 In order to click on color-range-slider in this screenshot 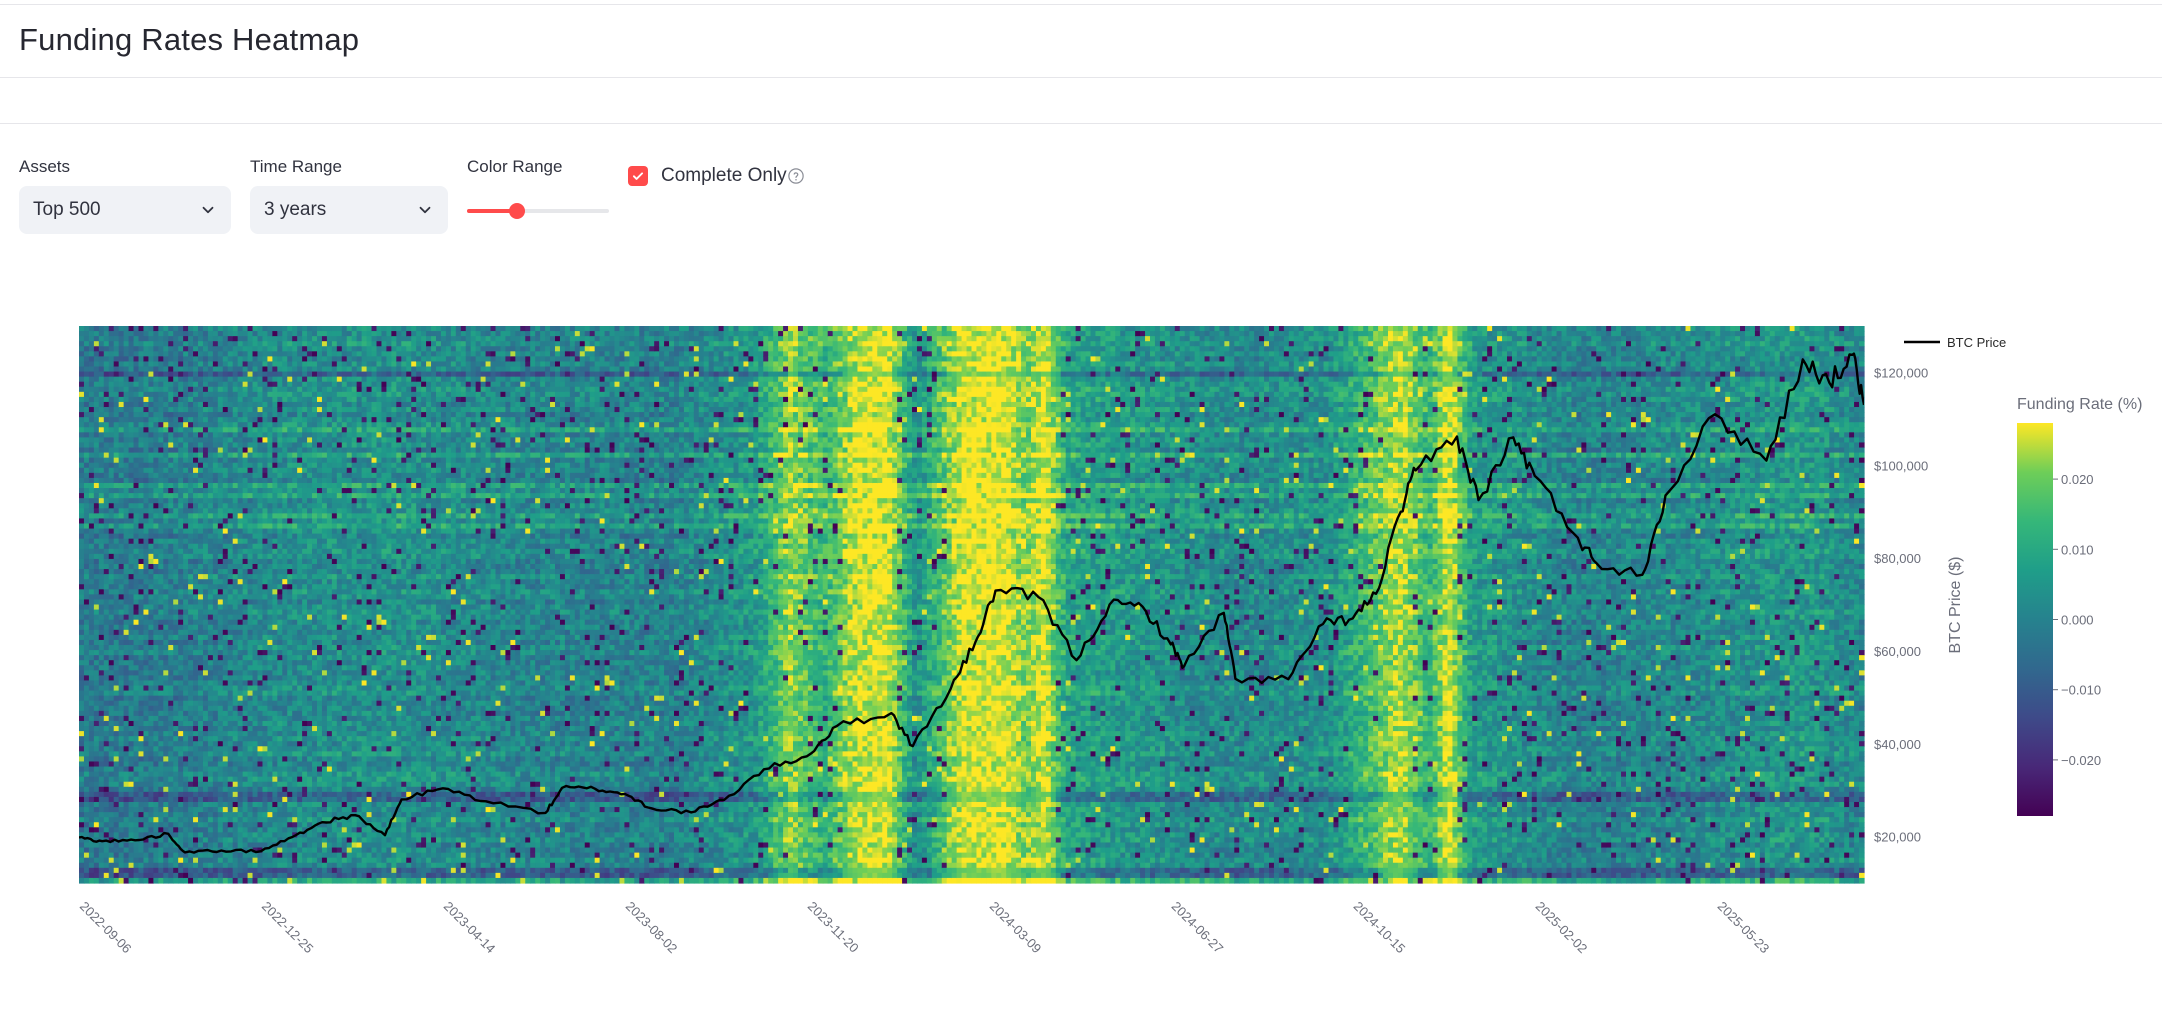, I will do `click(538, 211)`.